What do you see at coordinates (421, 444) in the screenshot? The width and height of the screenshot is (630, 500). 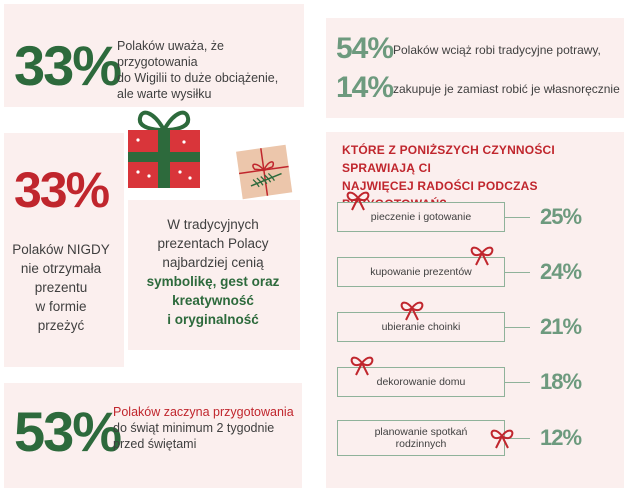 I see `activity-label-line2: rodzinnych` at bounding box center [421, 444].